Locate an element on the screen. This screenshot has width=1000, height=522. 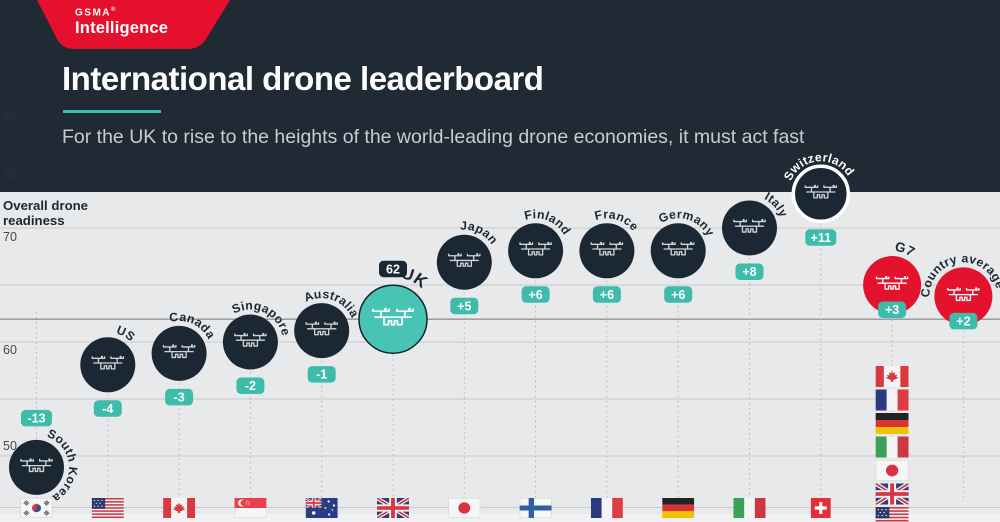
flag-ch is located at coordinates (820, 508).